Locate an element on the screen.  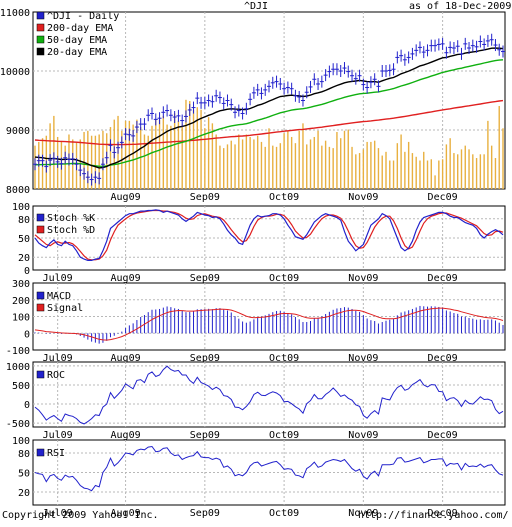
macd-month-label: Oct09 is located at coordinates (284, 358).